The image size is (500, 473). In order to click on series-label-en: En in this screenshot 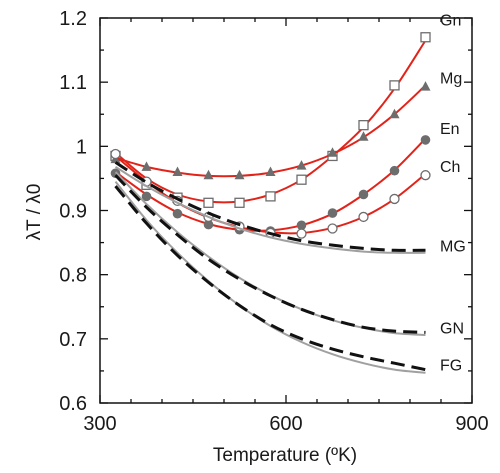, I will do `click(450, 129)`.